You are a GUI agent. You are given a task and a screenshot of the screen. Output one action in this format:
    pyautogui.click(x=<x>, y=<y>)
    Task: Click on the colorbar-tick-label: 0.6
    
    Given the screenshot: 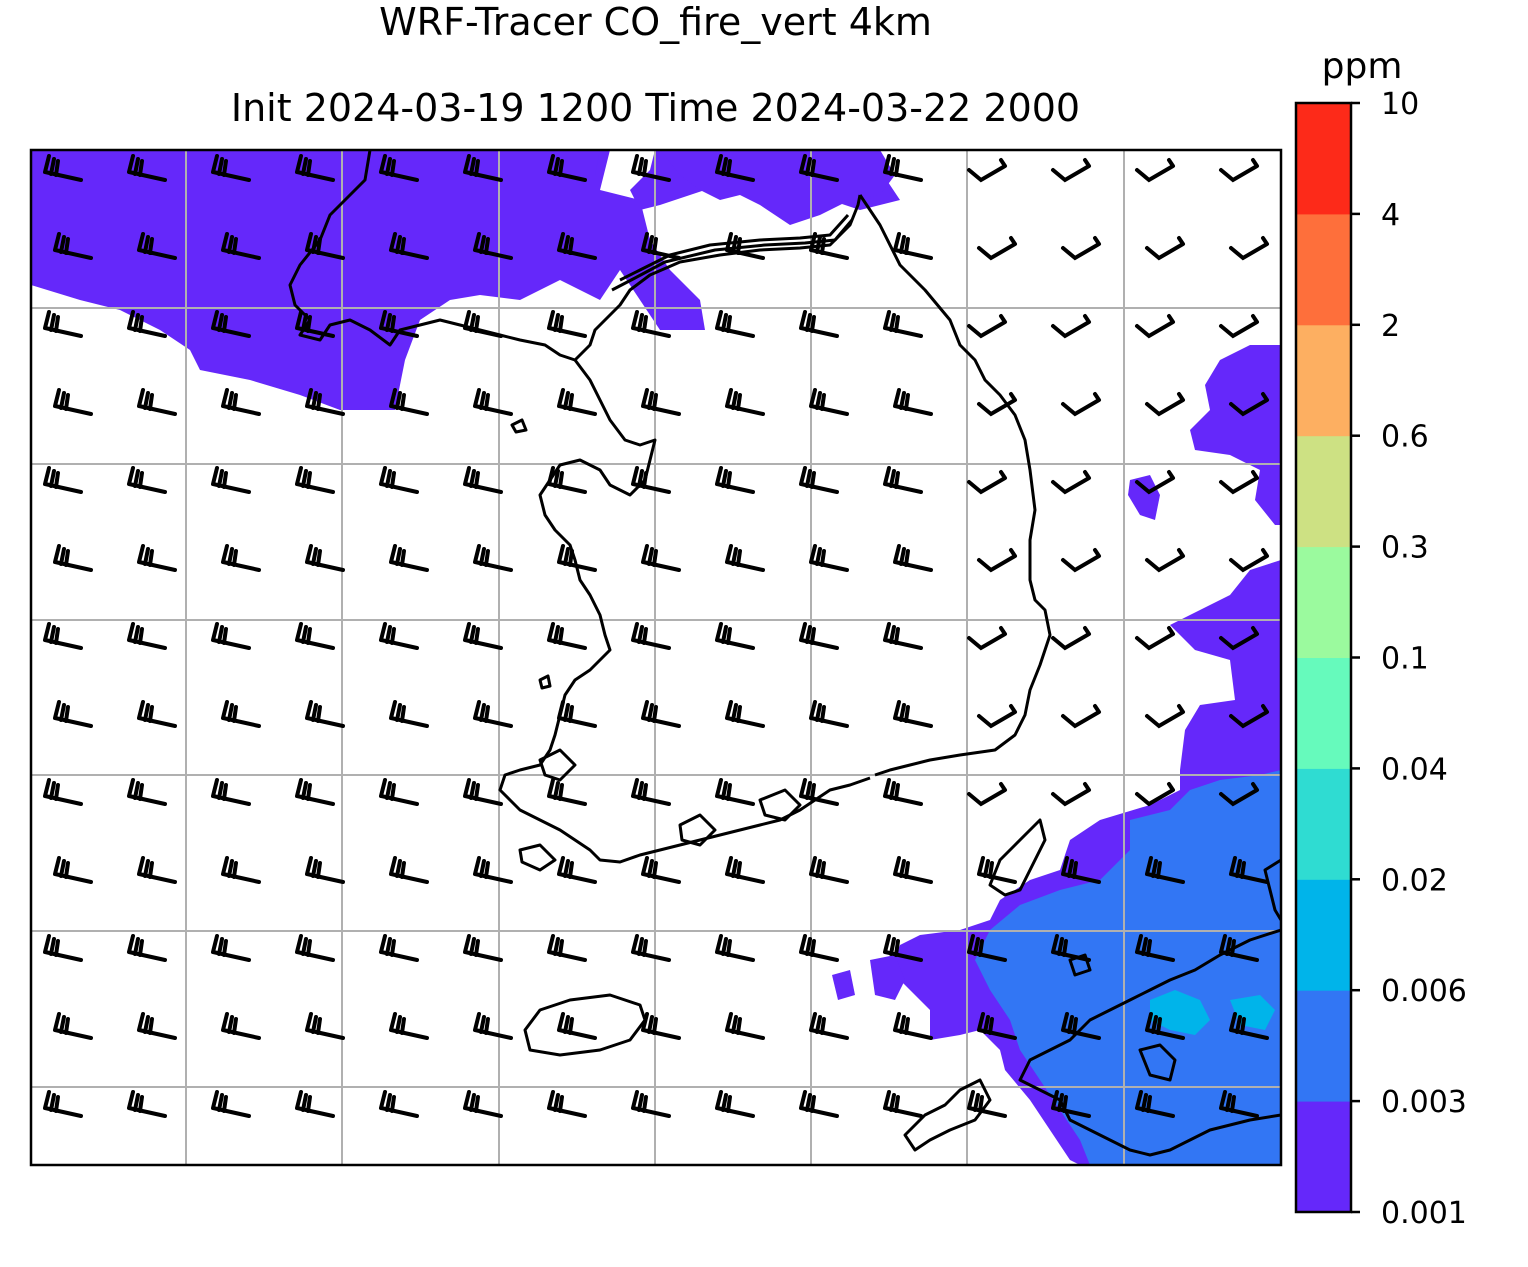 What is the action you would take?
    pyautogui.click(x=1405, y=437)
    